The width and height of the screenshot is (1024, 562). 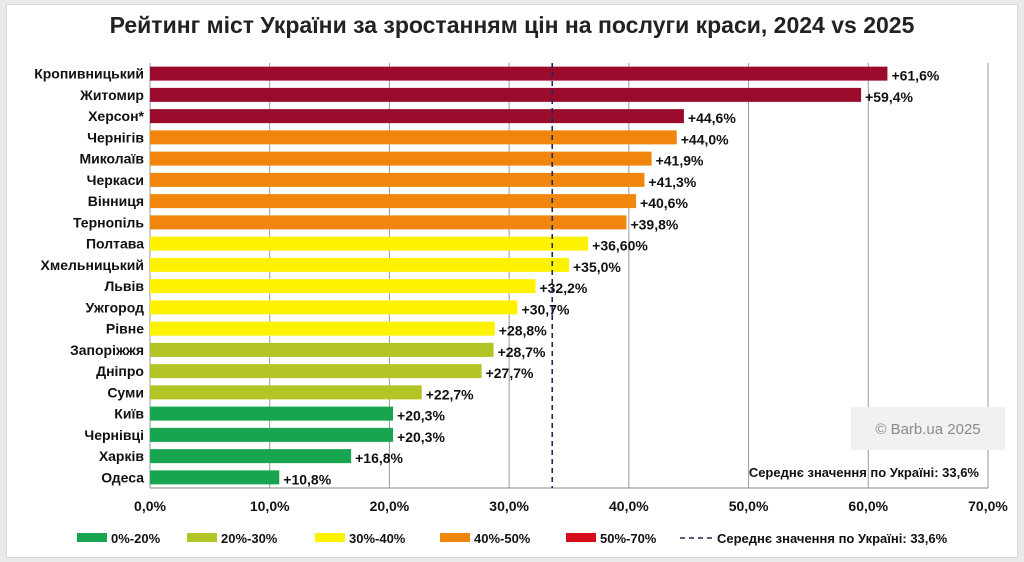 I want to click on x-tick-label: 40,0%, so click(x=629, y=506).